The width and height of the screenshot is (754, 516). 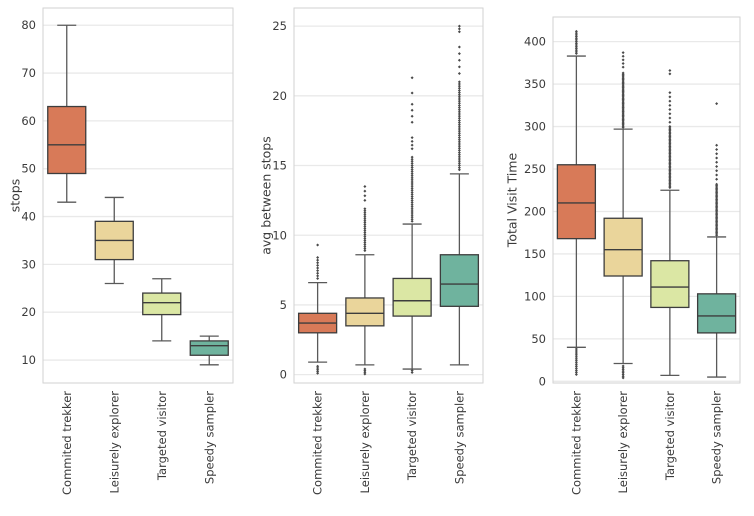 I want to click on svg-text: 100, so click(x=535, y=296).